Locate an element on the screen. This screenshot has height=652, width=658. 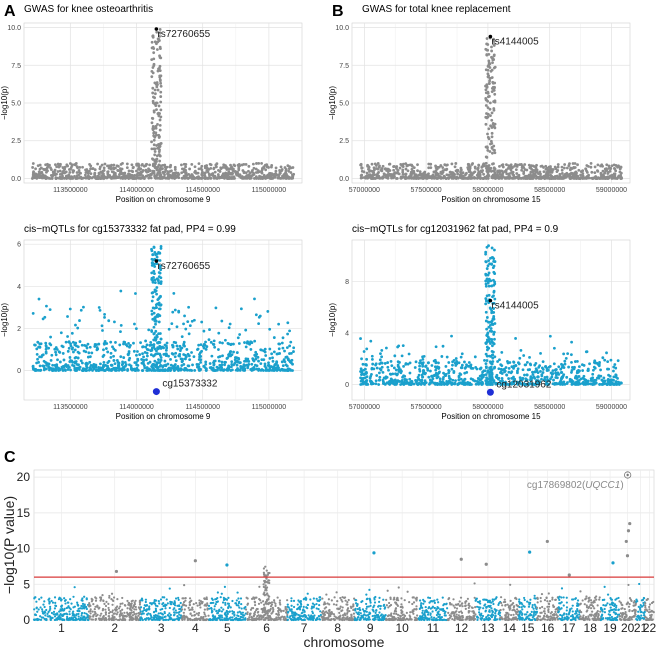
x-axis-label: Position on chromosome 9 is located at coordinates (163, 416).